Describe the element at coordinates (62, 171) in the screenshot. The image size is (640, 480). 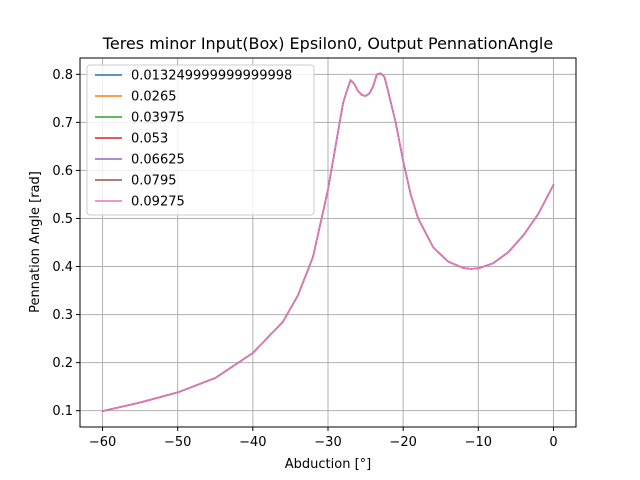
I see `y-tick-label: 0.6` at that location.